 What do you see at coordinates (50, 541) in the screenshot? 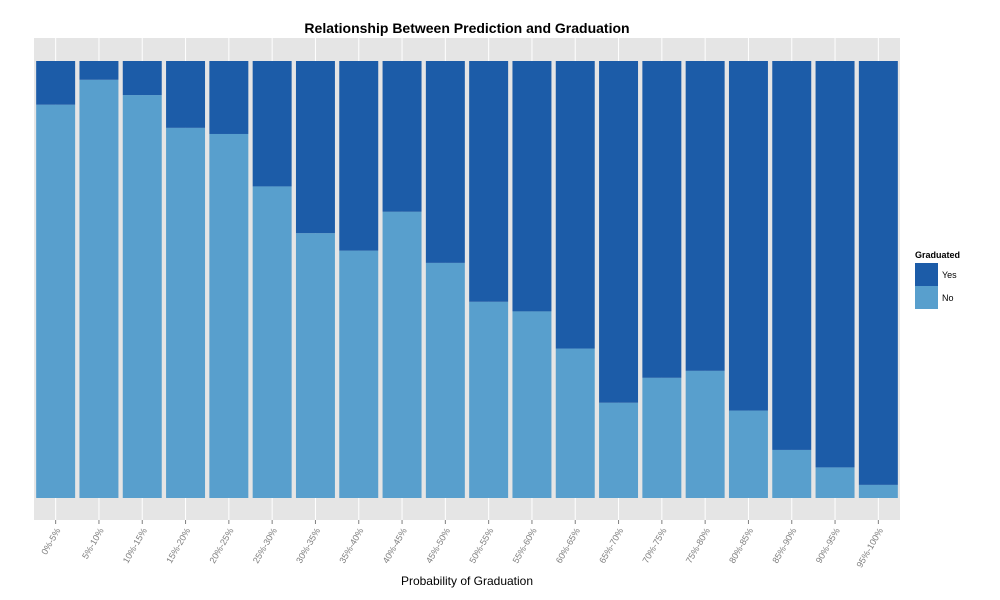
I see `x-tick-label: 0%-5%` at bounding box center [50, 541].